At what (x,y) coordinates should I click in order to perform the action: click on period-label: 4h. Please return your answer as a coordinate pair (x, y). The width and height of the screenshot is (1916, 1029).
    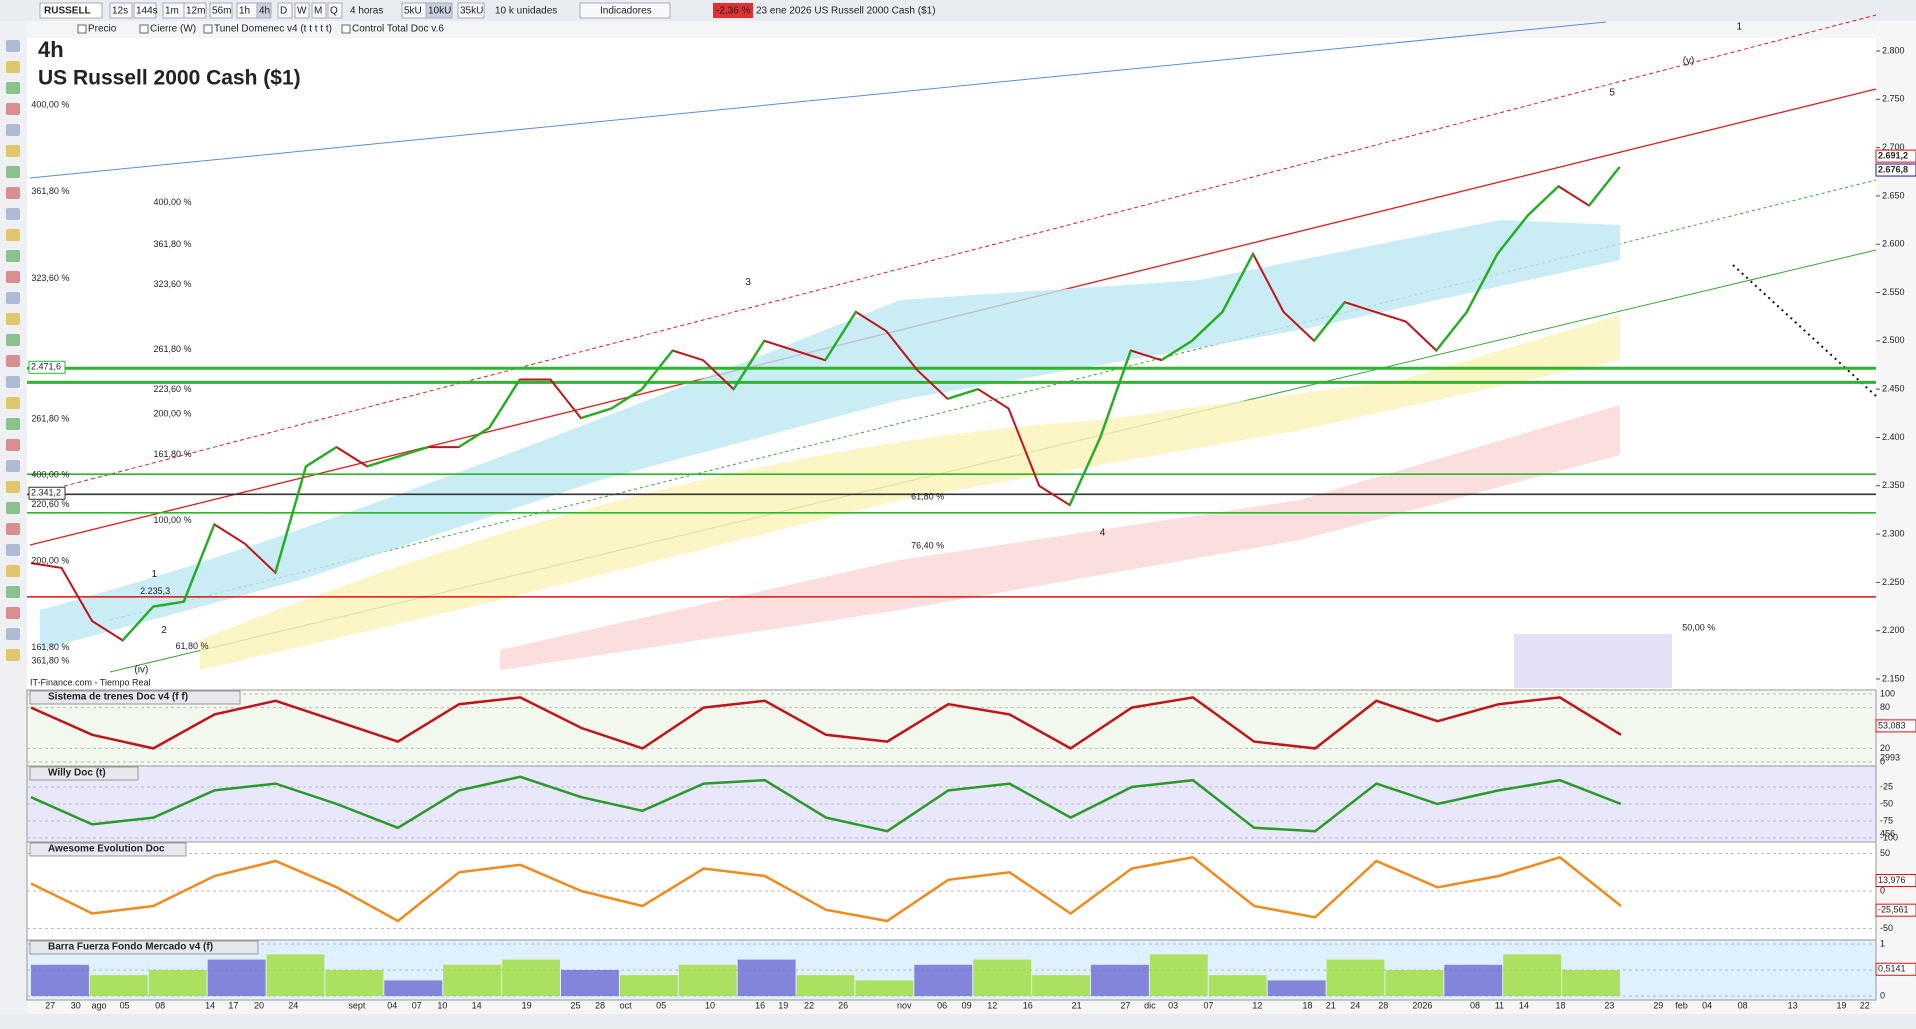
    Looking at the image, I should click on (264, 11).